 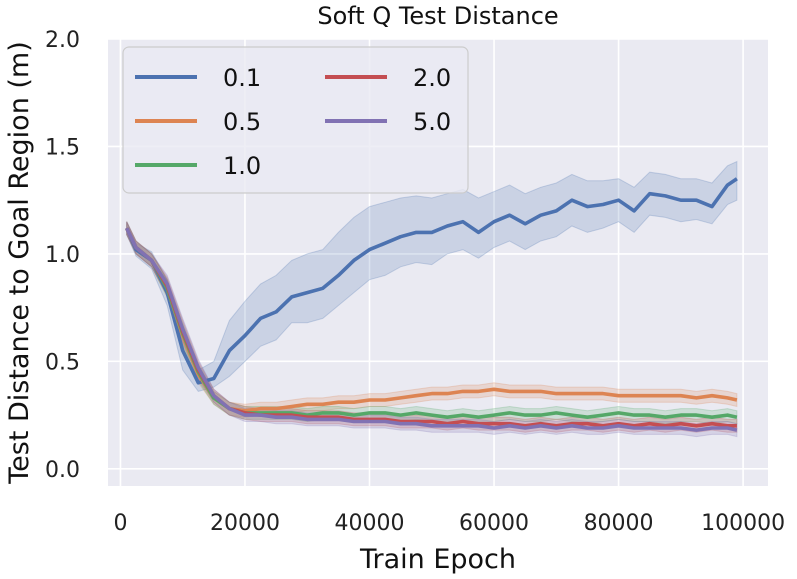 What do you see at coordinates (62, 470) in the screenshot?
I see `y-tick-label: 0.0` at bounding box center [62, 470].